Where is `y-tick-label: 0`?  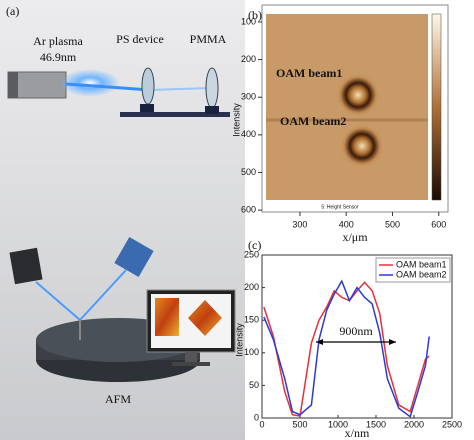
y-tick-label: 0 is located at coordinates (256, 417).